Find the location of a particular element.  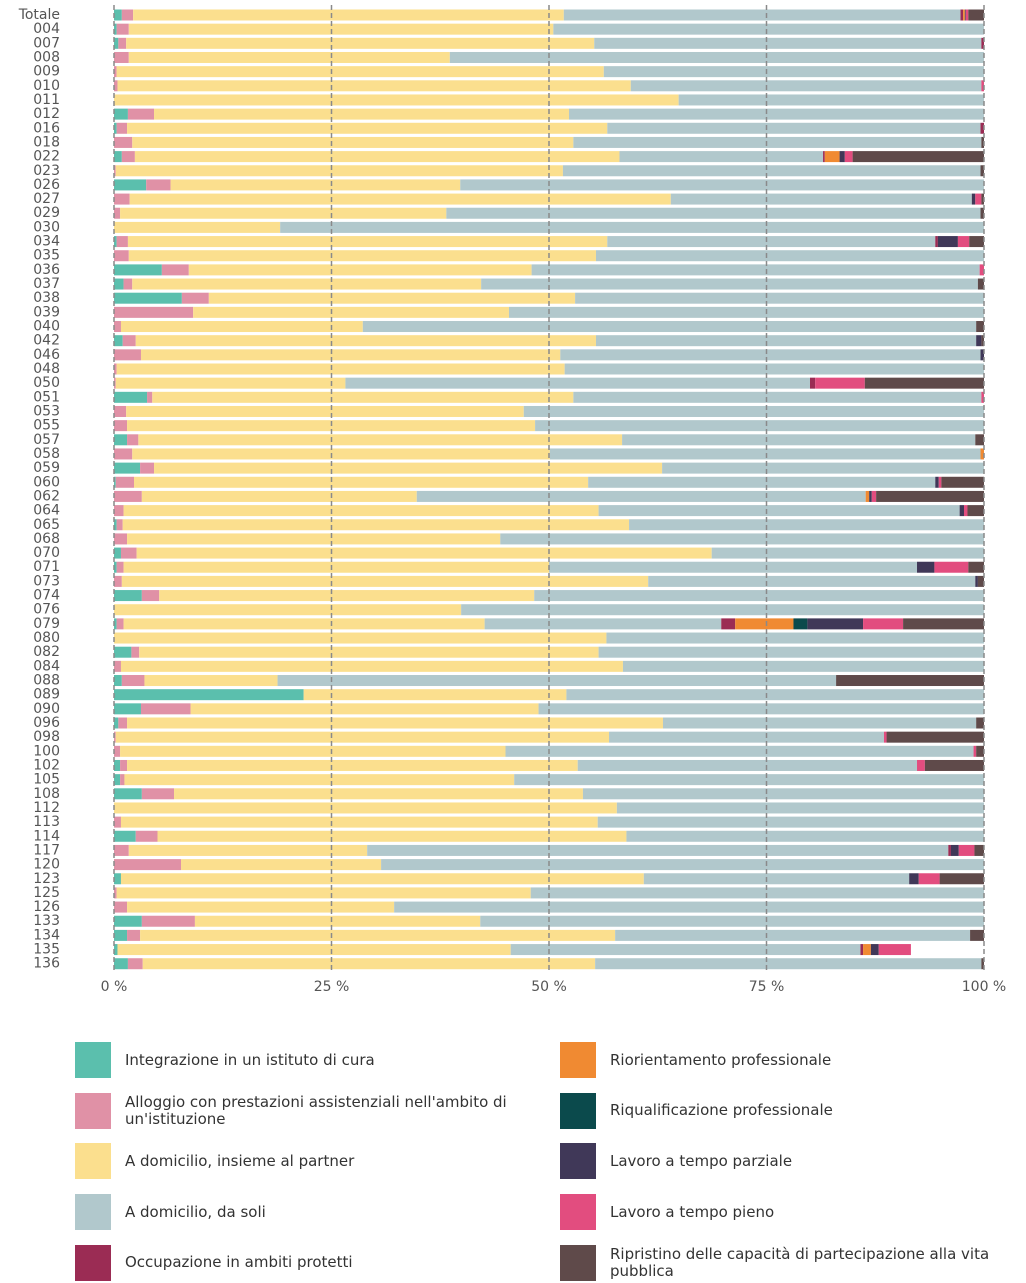

y-tick-label: 064 is located at coordinates (46, 511).